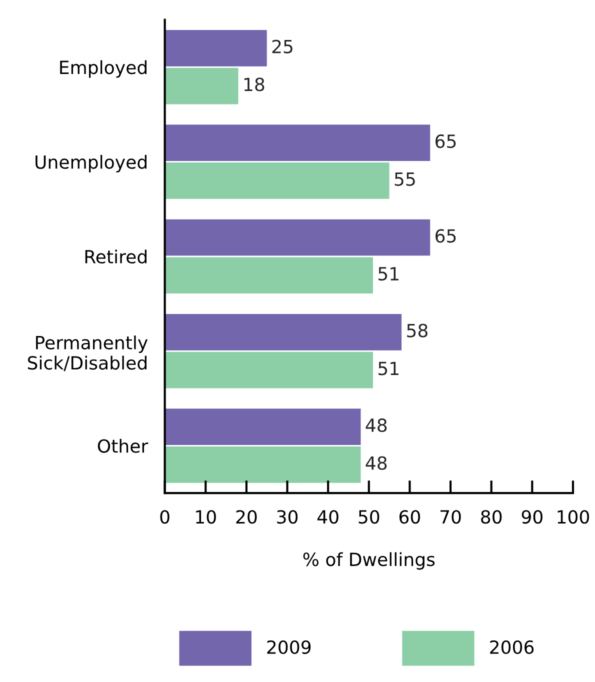 The image size is (595, 682). I want to click on data-label: 25, so click(282, 47).